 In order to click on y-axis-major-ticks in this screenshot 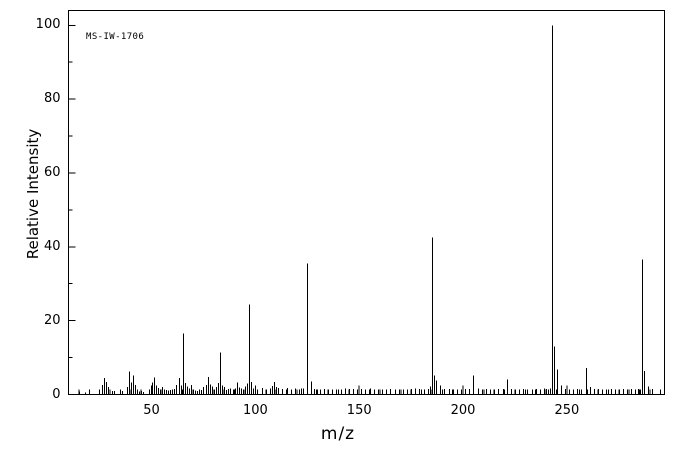, I will do `click(72, 209)`.